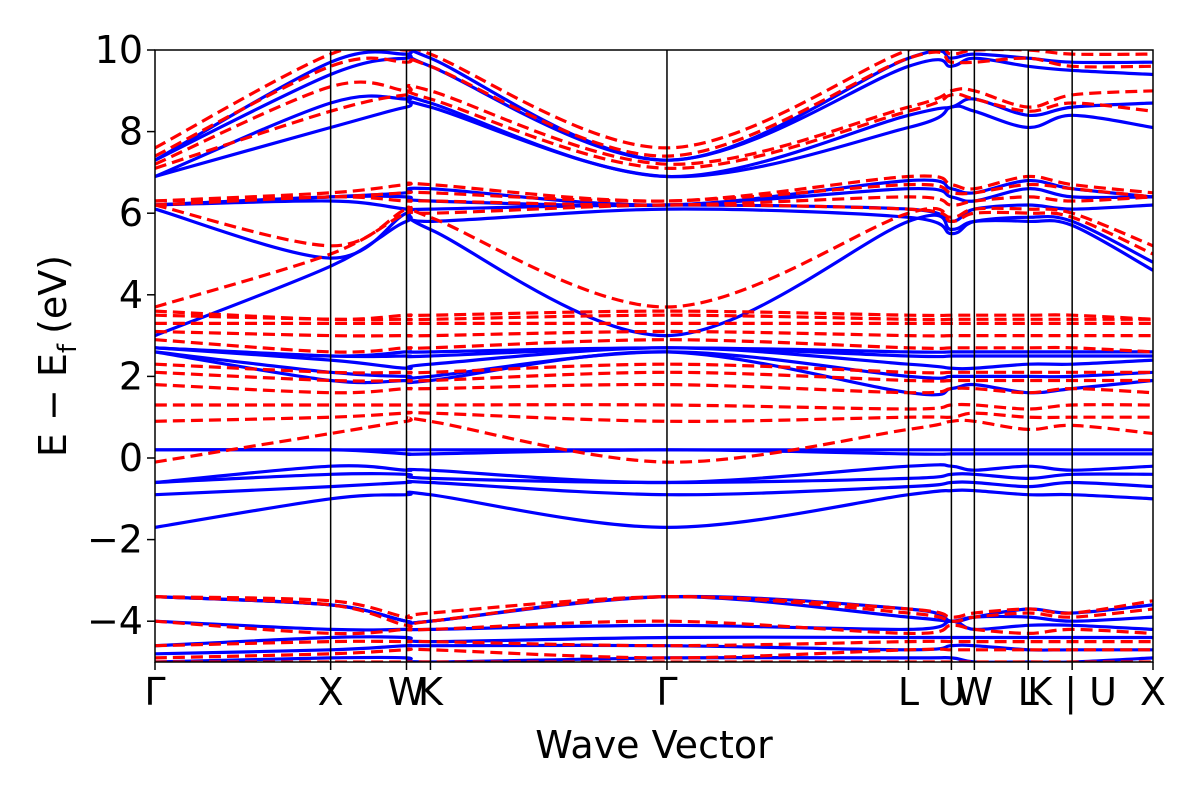  I want to click on x-tick-label-2: W, so click(407, 692).